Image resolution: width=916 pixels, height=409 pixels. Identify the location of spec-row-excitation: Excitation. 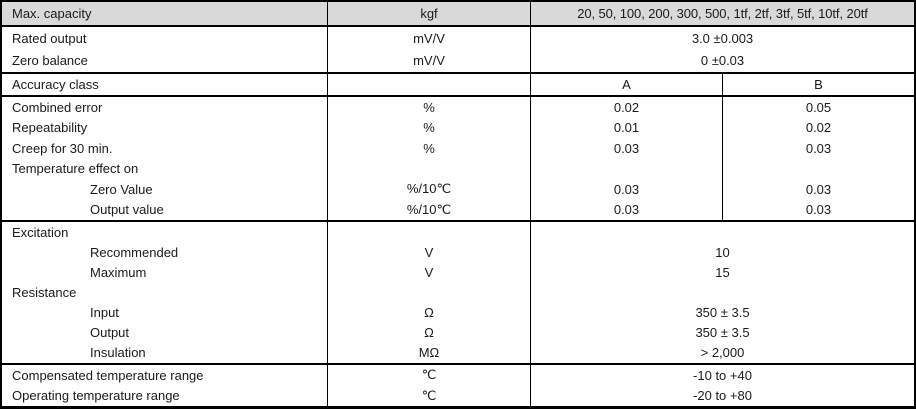
(458, 232).